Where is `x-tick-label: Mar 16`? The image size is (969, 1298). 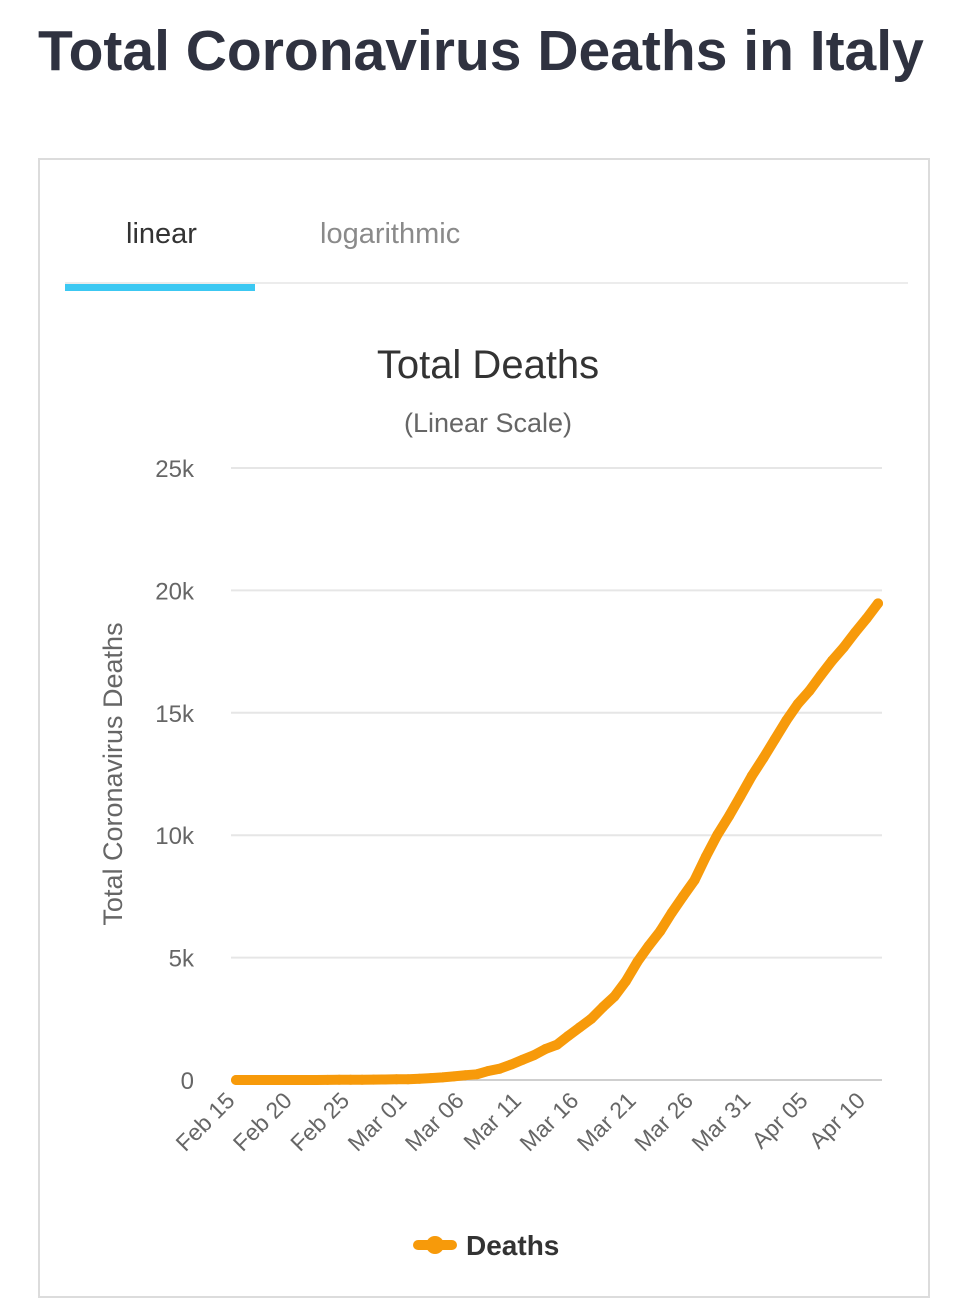 x-tick-label: Mar 16 is located at coordinates (548, 1121).